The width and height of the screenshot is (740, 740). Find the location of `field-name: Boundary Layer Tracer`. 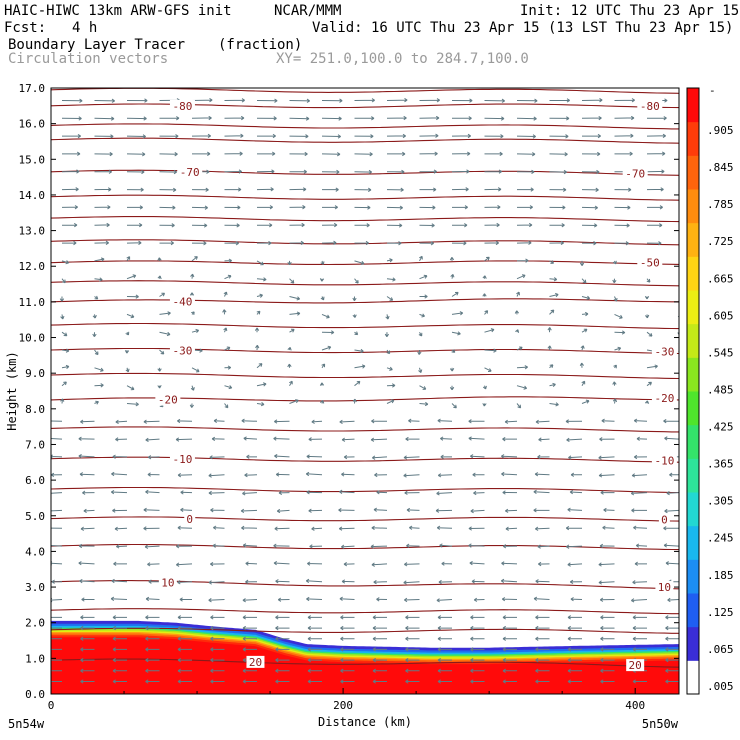

field-name: Boundary Layer Tracer is located at coordinates (97, 45).